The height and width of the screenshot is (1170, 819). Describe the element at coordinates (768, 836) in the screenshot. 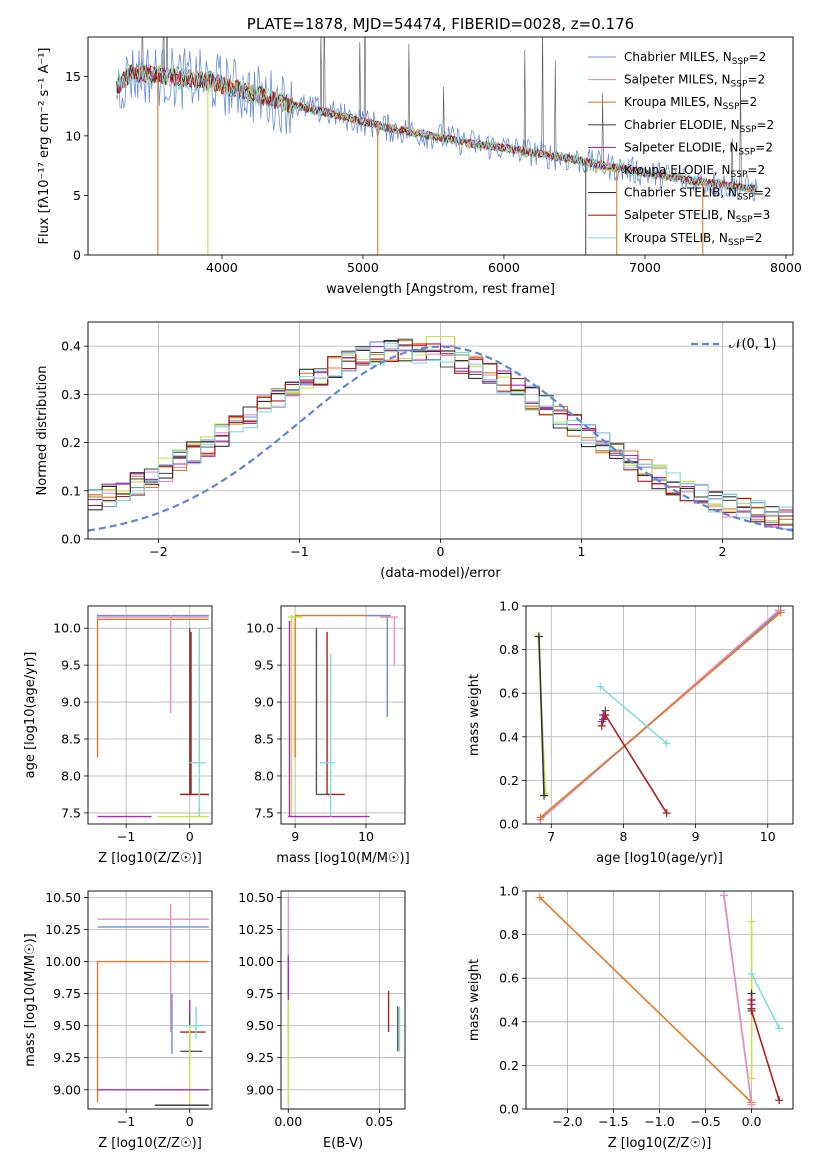

I see `x-tick-label: 10` at that location.